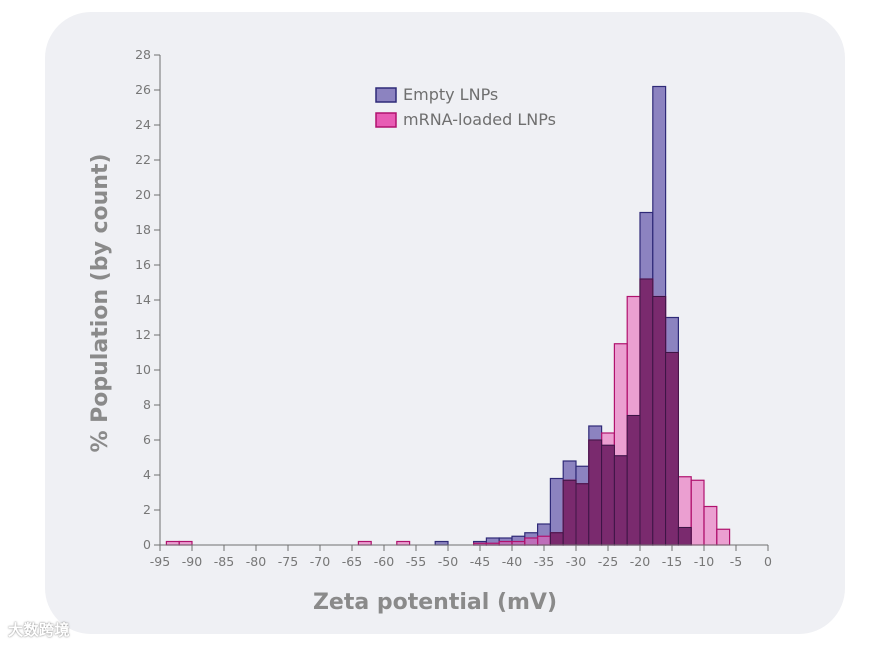  What do you see at coordinates (160, 561) in the screenshot?
I see `x-tick-label: -95` at bounding box center [160, 561].